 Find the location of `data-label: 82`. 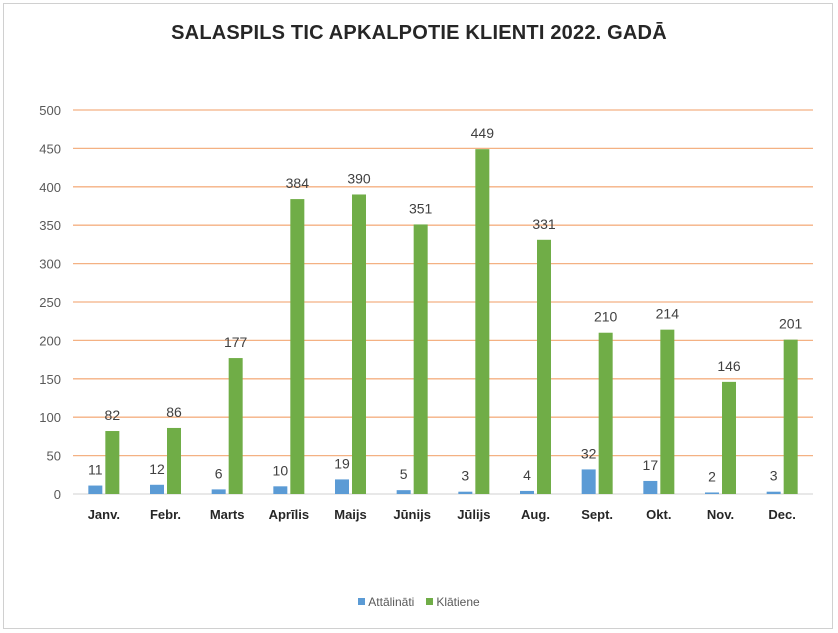

data-label: 82 is located at coordinates (113, 415).